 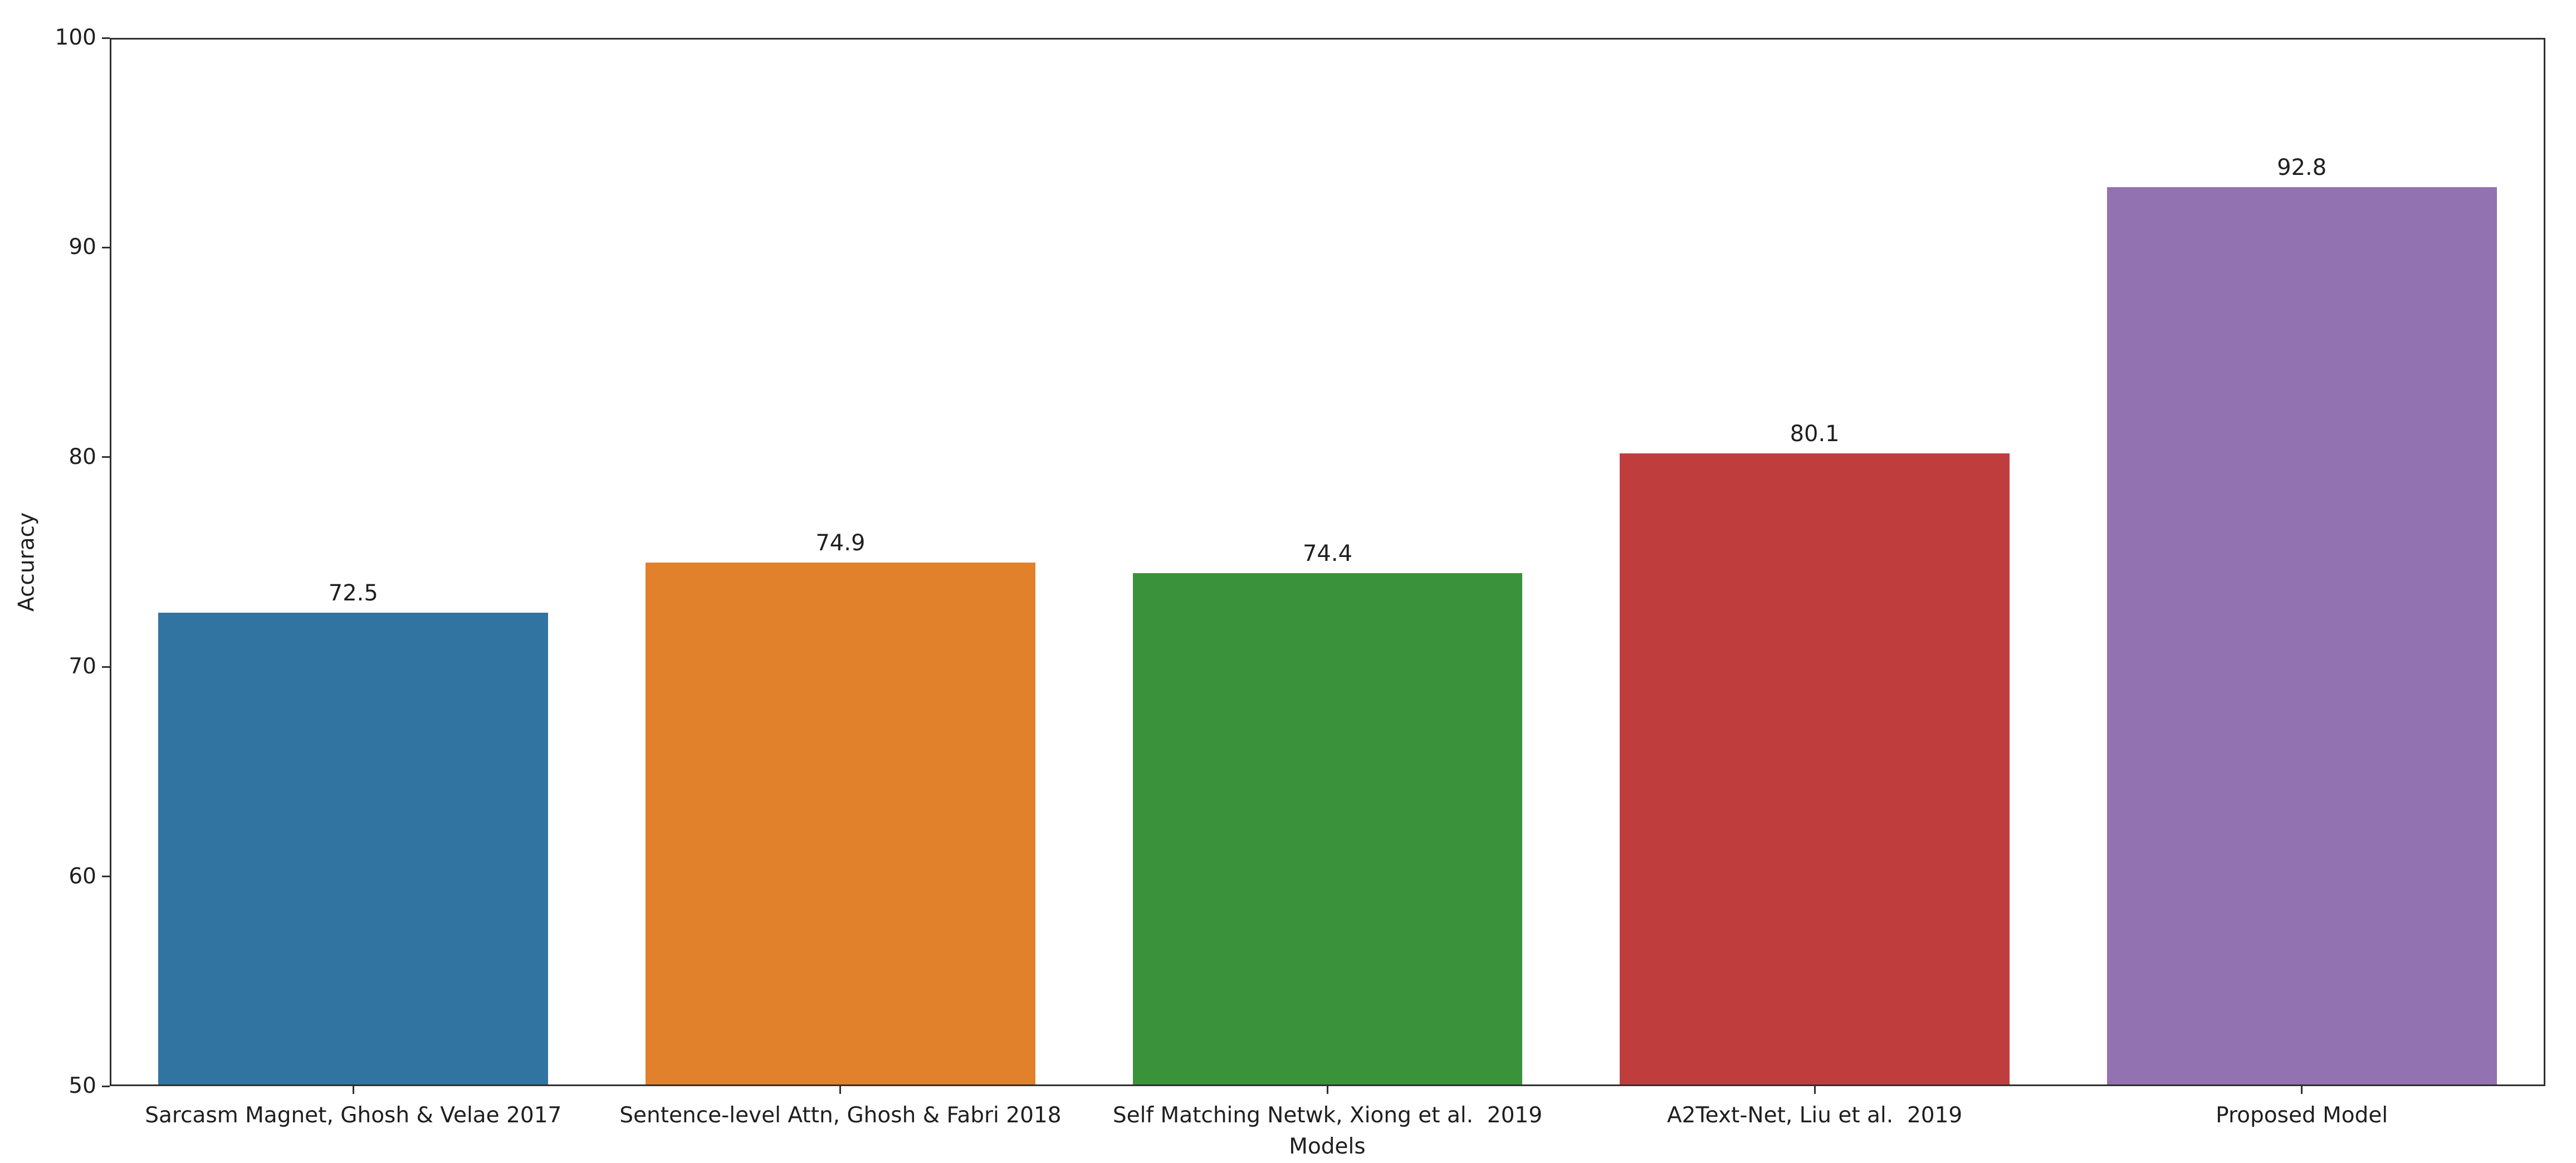 I want to click on y-axis-title: Accuracy, so click(x=27, y=562).